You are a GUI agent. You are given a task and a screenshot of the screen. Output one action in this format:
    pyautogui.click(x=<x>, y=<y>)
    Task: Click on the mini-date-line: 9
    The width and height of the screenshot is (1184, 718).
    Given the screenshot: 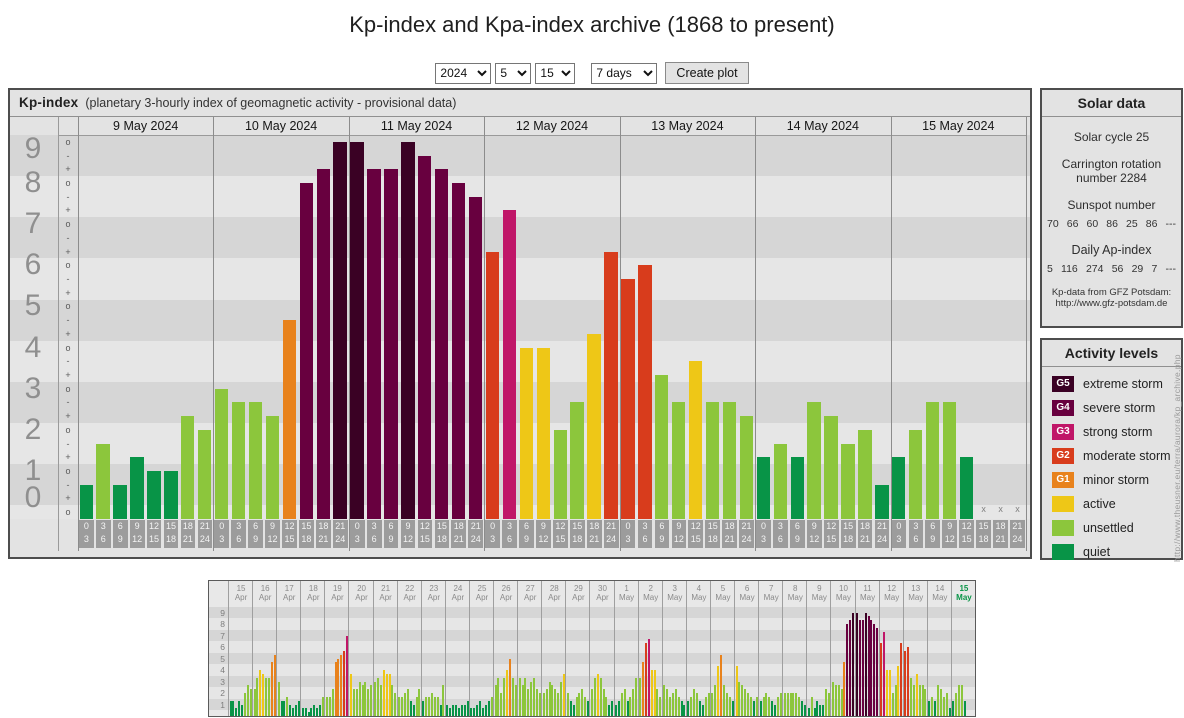 What is the action you would take?
    pyautogui.click(x=819, y=588)
    